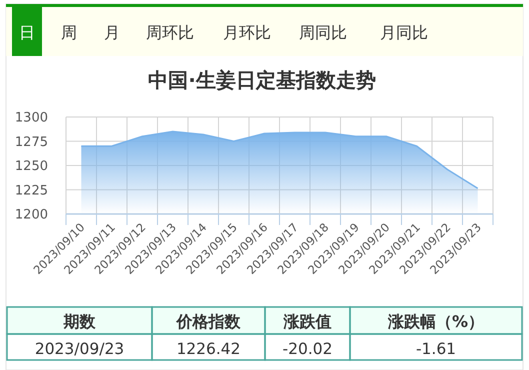 The height and width of the screenshot is (370, 529). Describe the element at coordinates (264, 30) in the screenshot. I see `tabs: 日 周 月 周环比 月环比 周同比 月同比` at that location.